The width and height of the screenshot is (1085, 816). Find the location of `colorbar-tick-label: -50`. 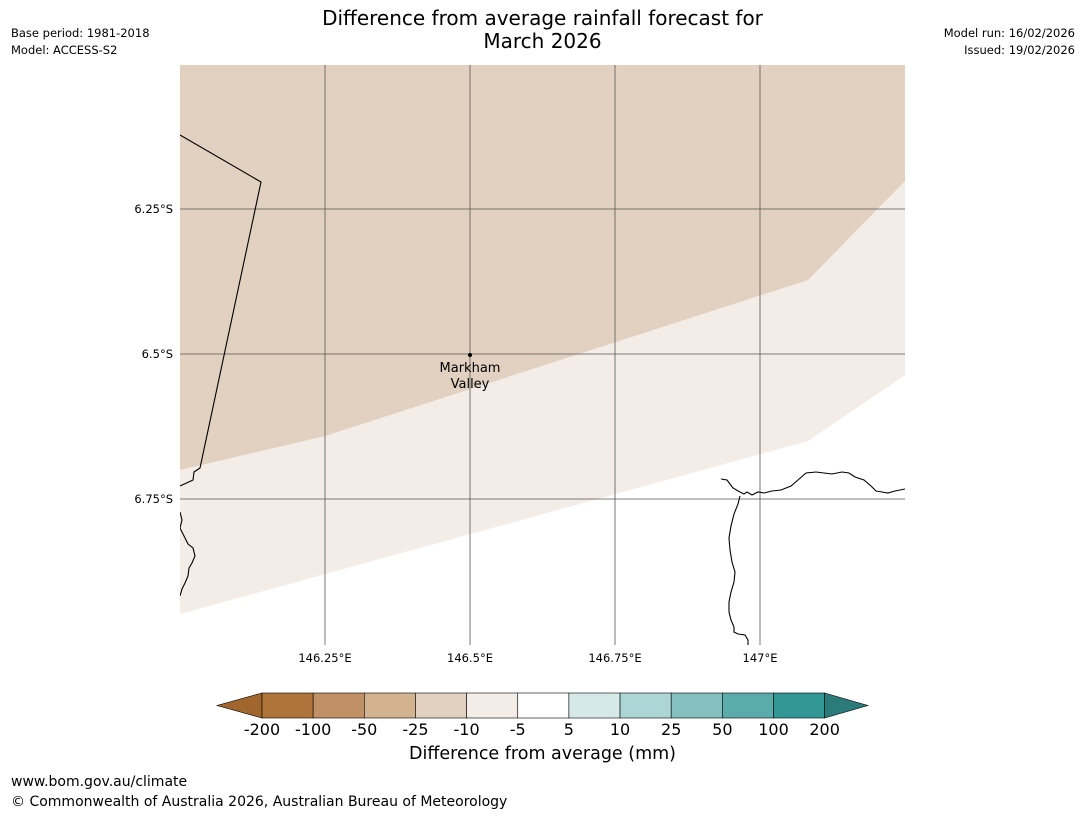

colorbar-tick-label: -50 is located at coordinates (364, 729).